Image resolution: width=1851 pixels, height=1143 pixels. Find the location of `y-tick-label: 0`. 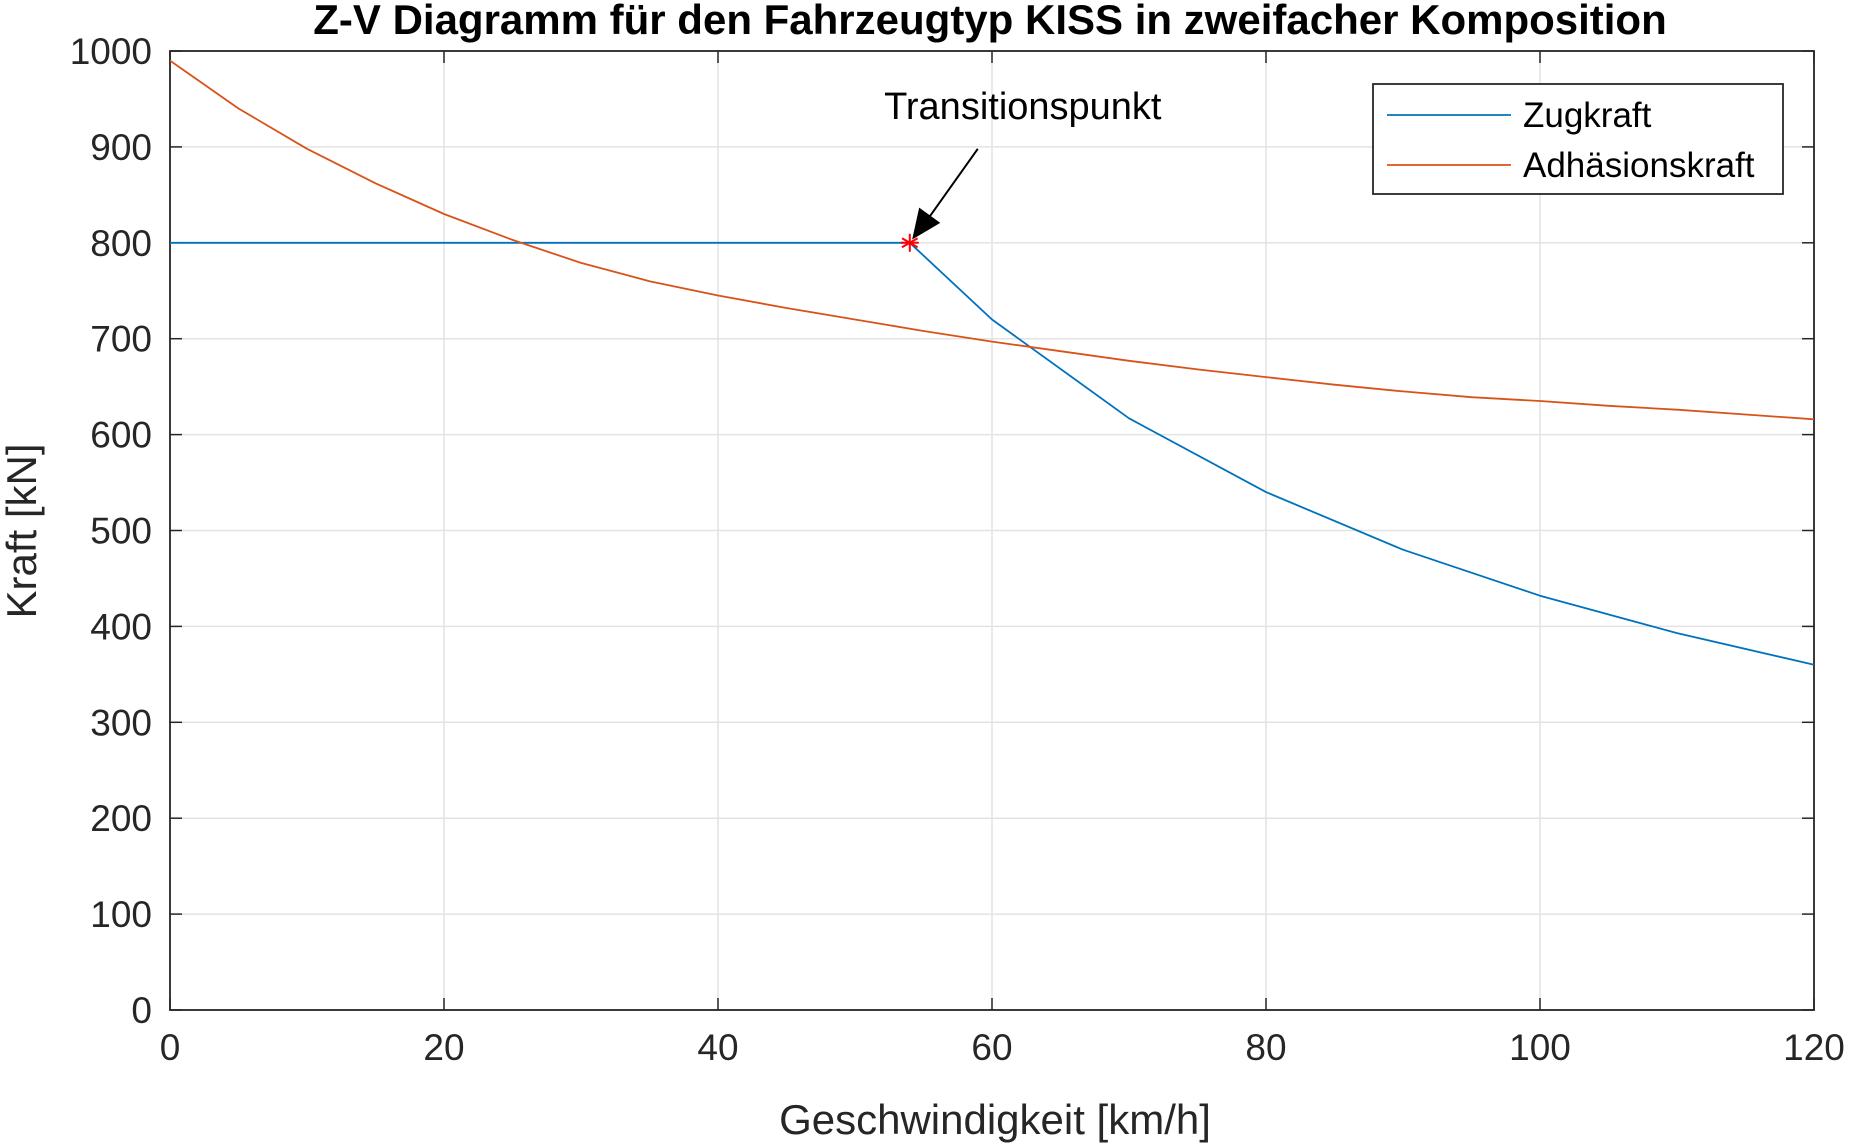

y-tick-label: 0 is located at coordinates (141, 1010).